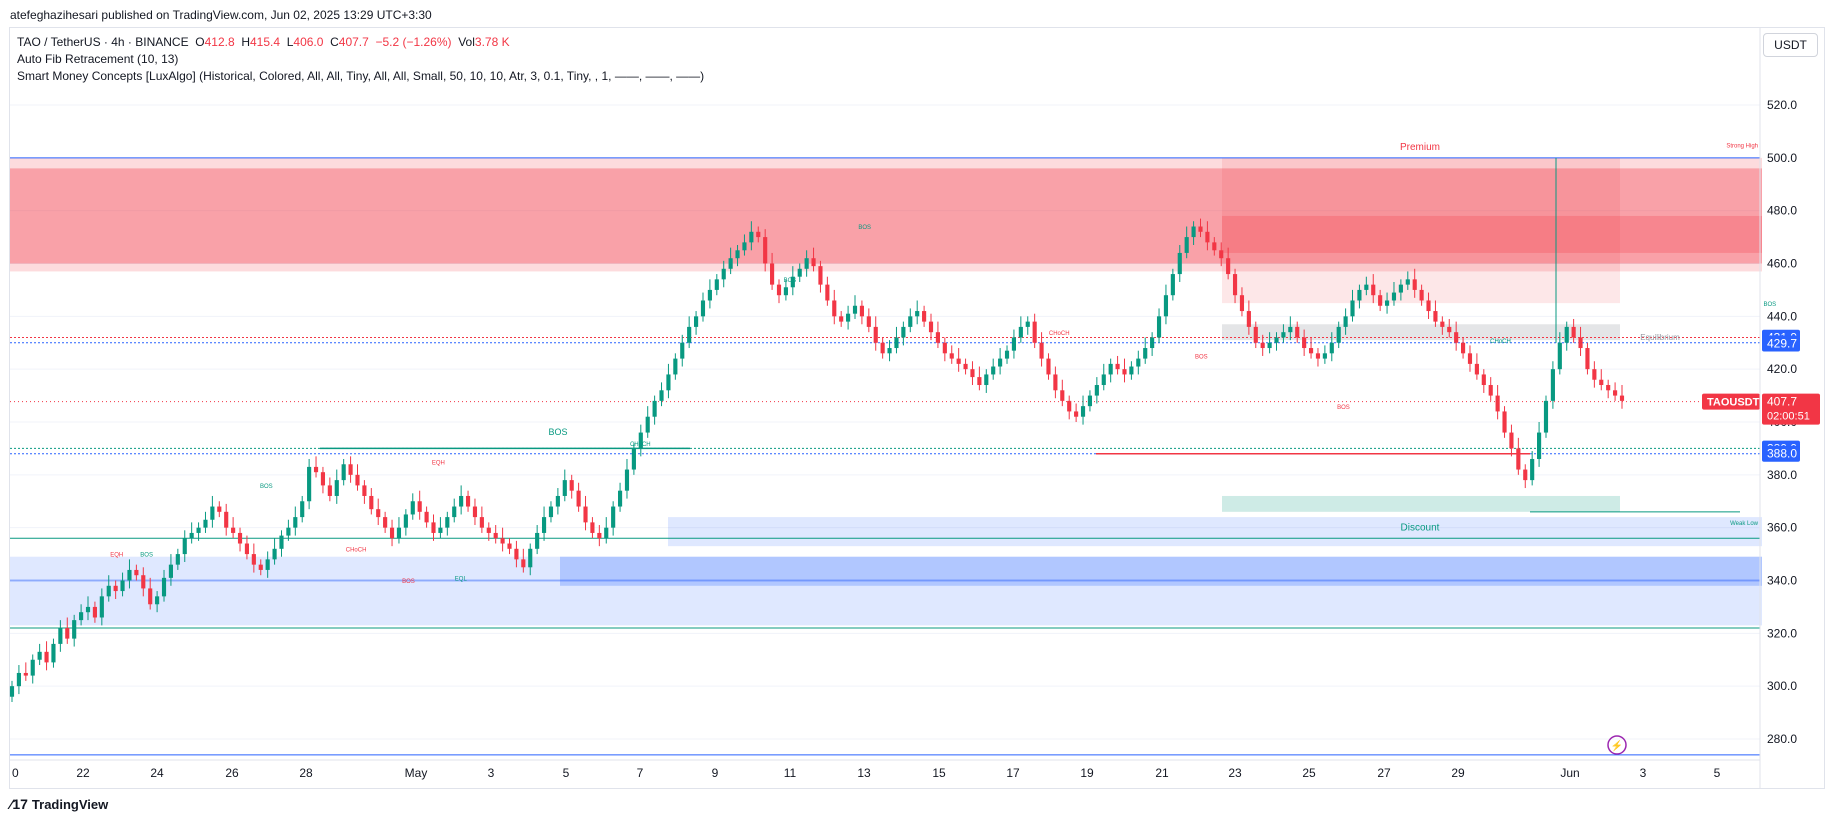 The height and width of the screenshot is (822, 1835). What do you see at coordinates (290, 42) in the screenshot?
I see `low-label: L` at bounding box center [290, 42].